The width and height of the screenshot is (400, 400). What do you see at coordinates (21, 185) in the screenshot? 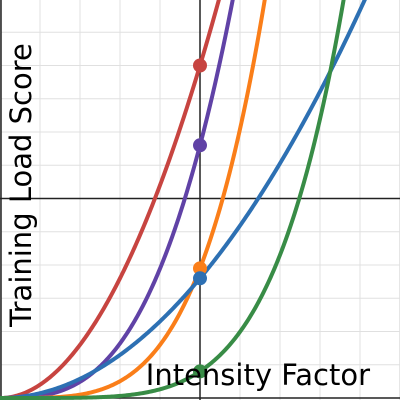
I see `y-axis-label: Training Load Score` at bounding box center [21, 185].